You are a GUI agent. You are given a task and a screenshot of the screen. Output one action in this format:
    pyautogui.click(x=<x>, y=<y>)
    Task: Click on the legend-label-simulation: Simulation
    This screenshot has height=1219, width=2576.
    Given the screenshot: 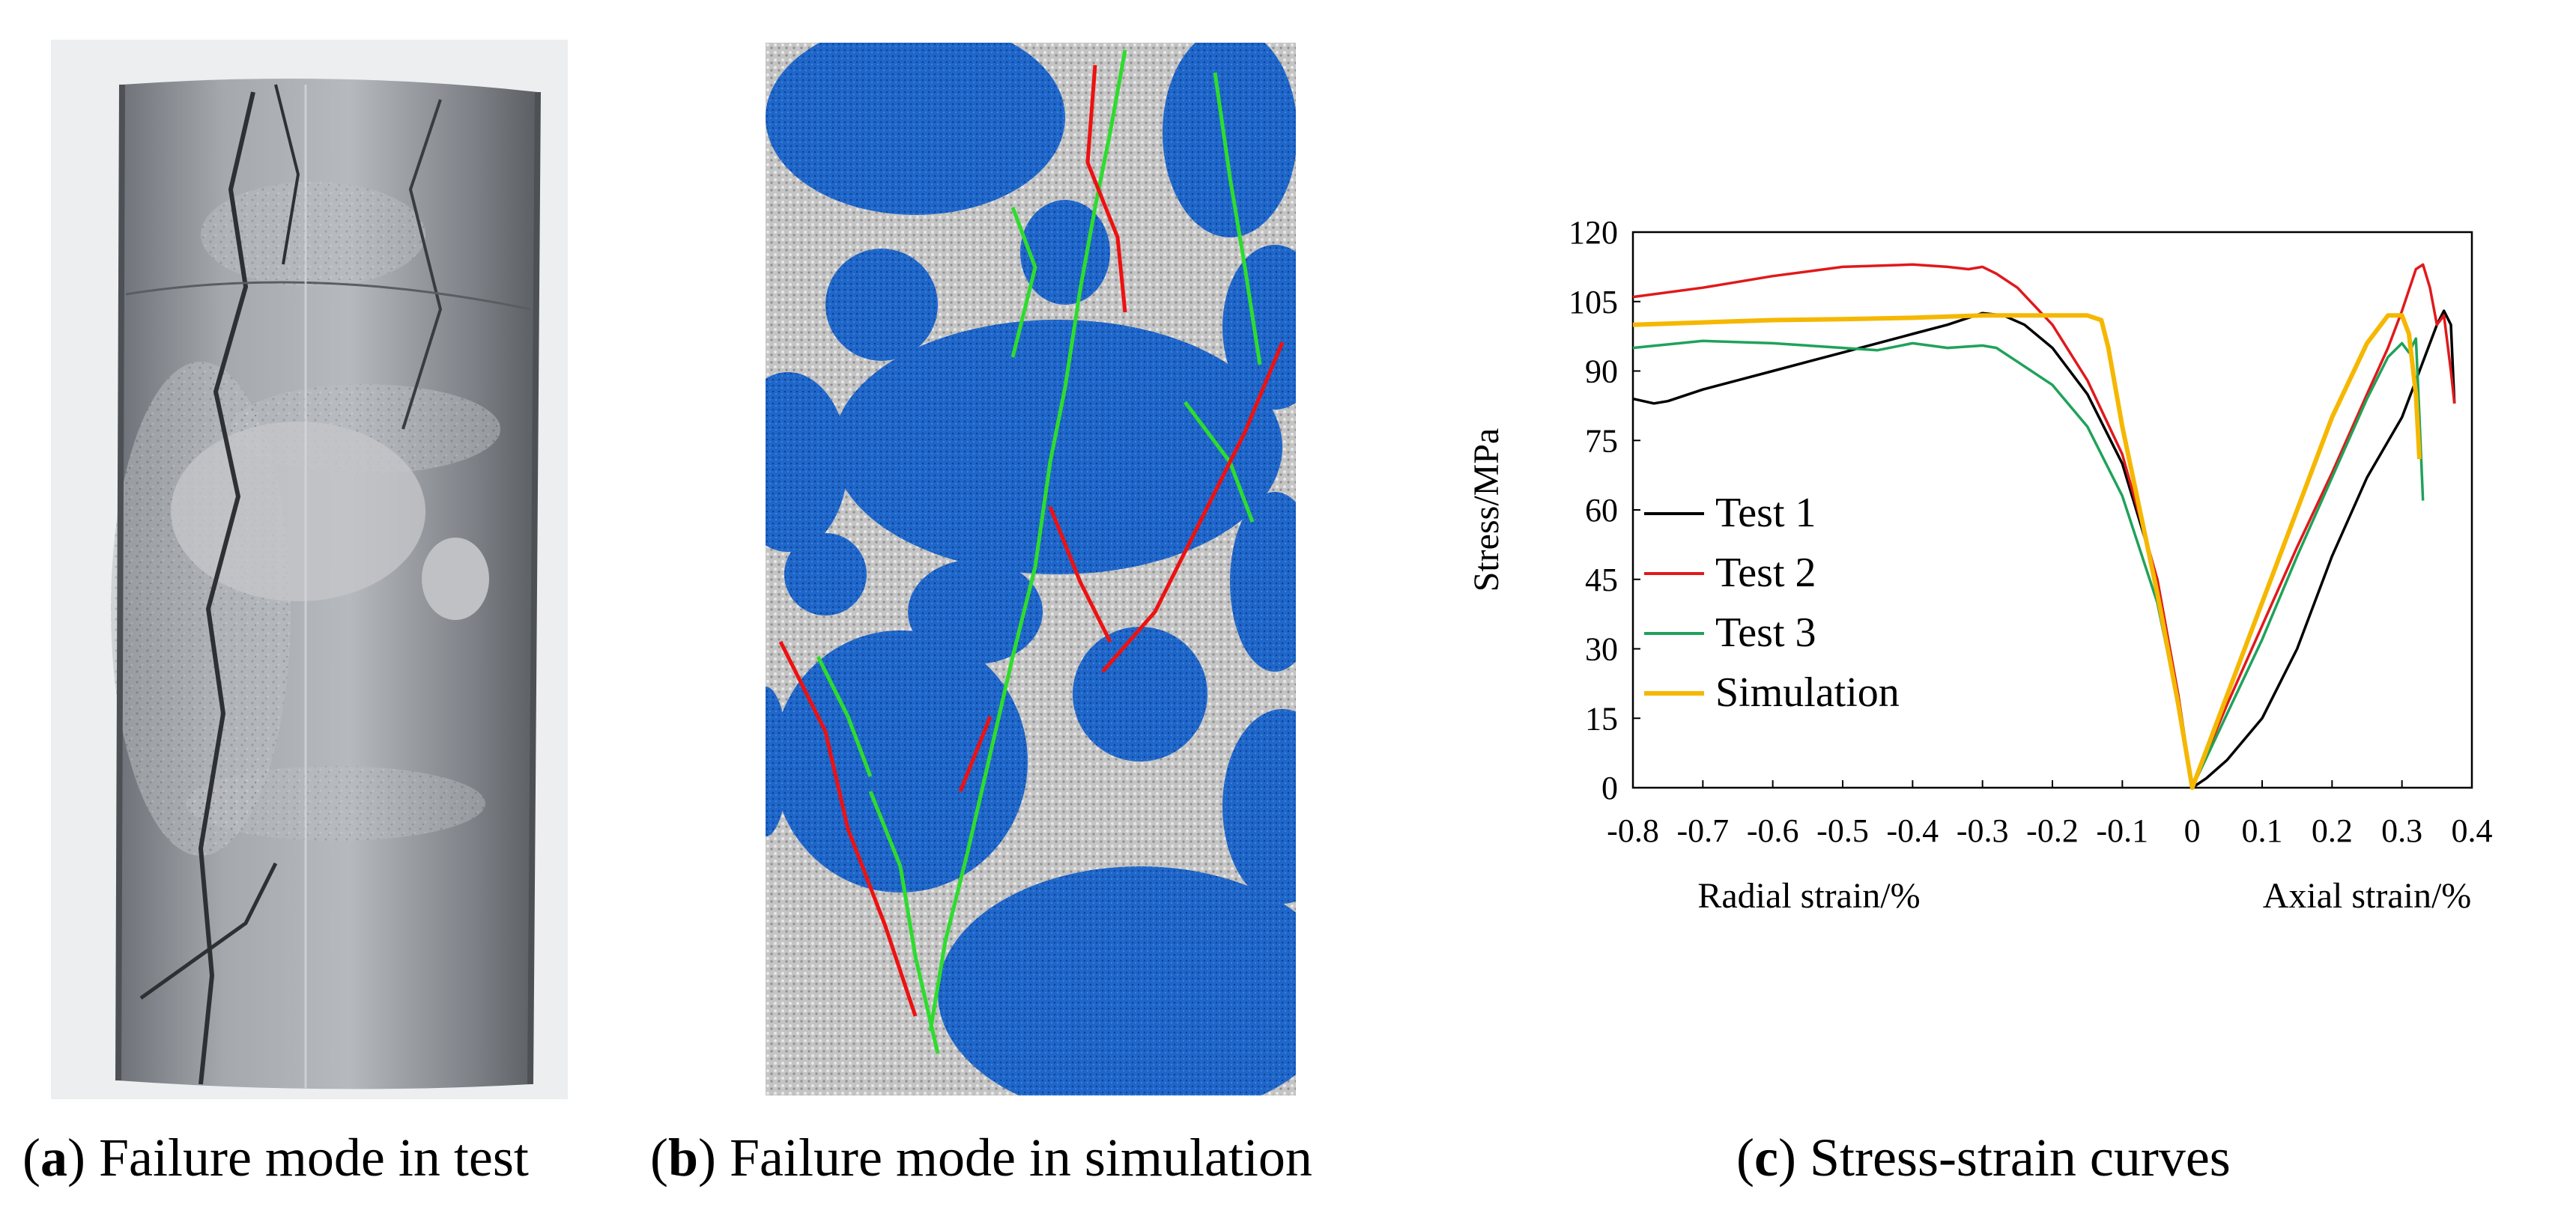 What is the action you would take?
    pyautogui.click(x=1808, y=692)
    